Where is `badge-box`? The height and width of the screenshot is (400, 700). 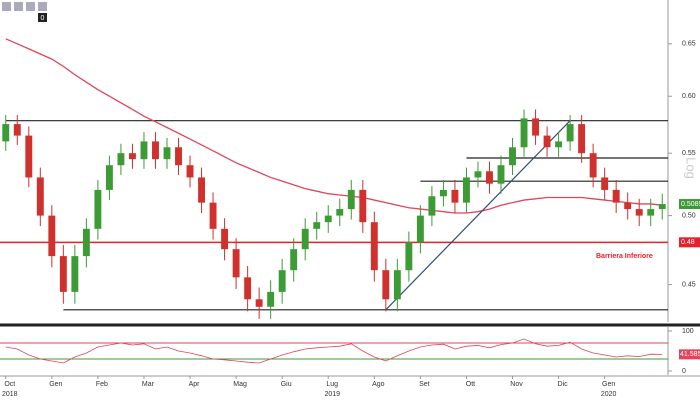
badge-box is located at coordinates (42, 17).